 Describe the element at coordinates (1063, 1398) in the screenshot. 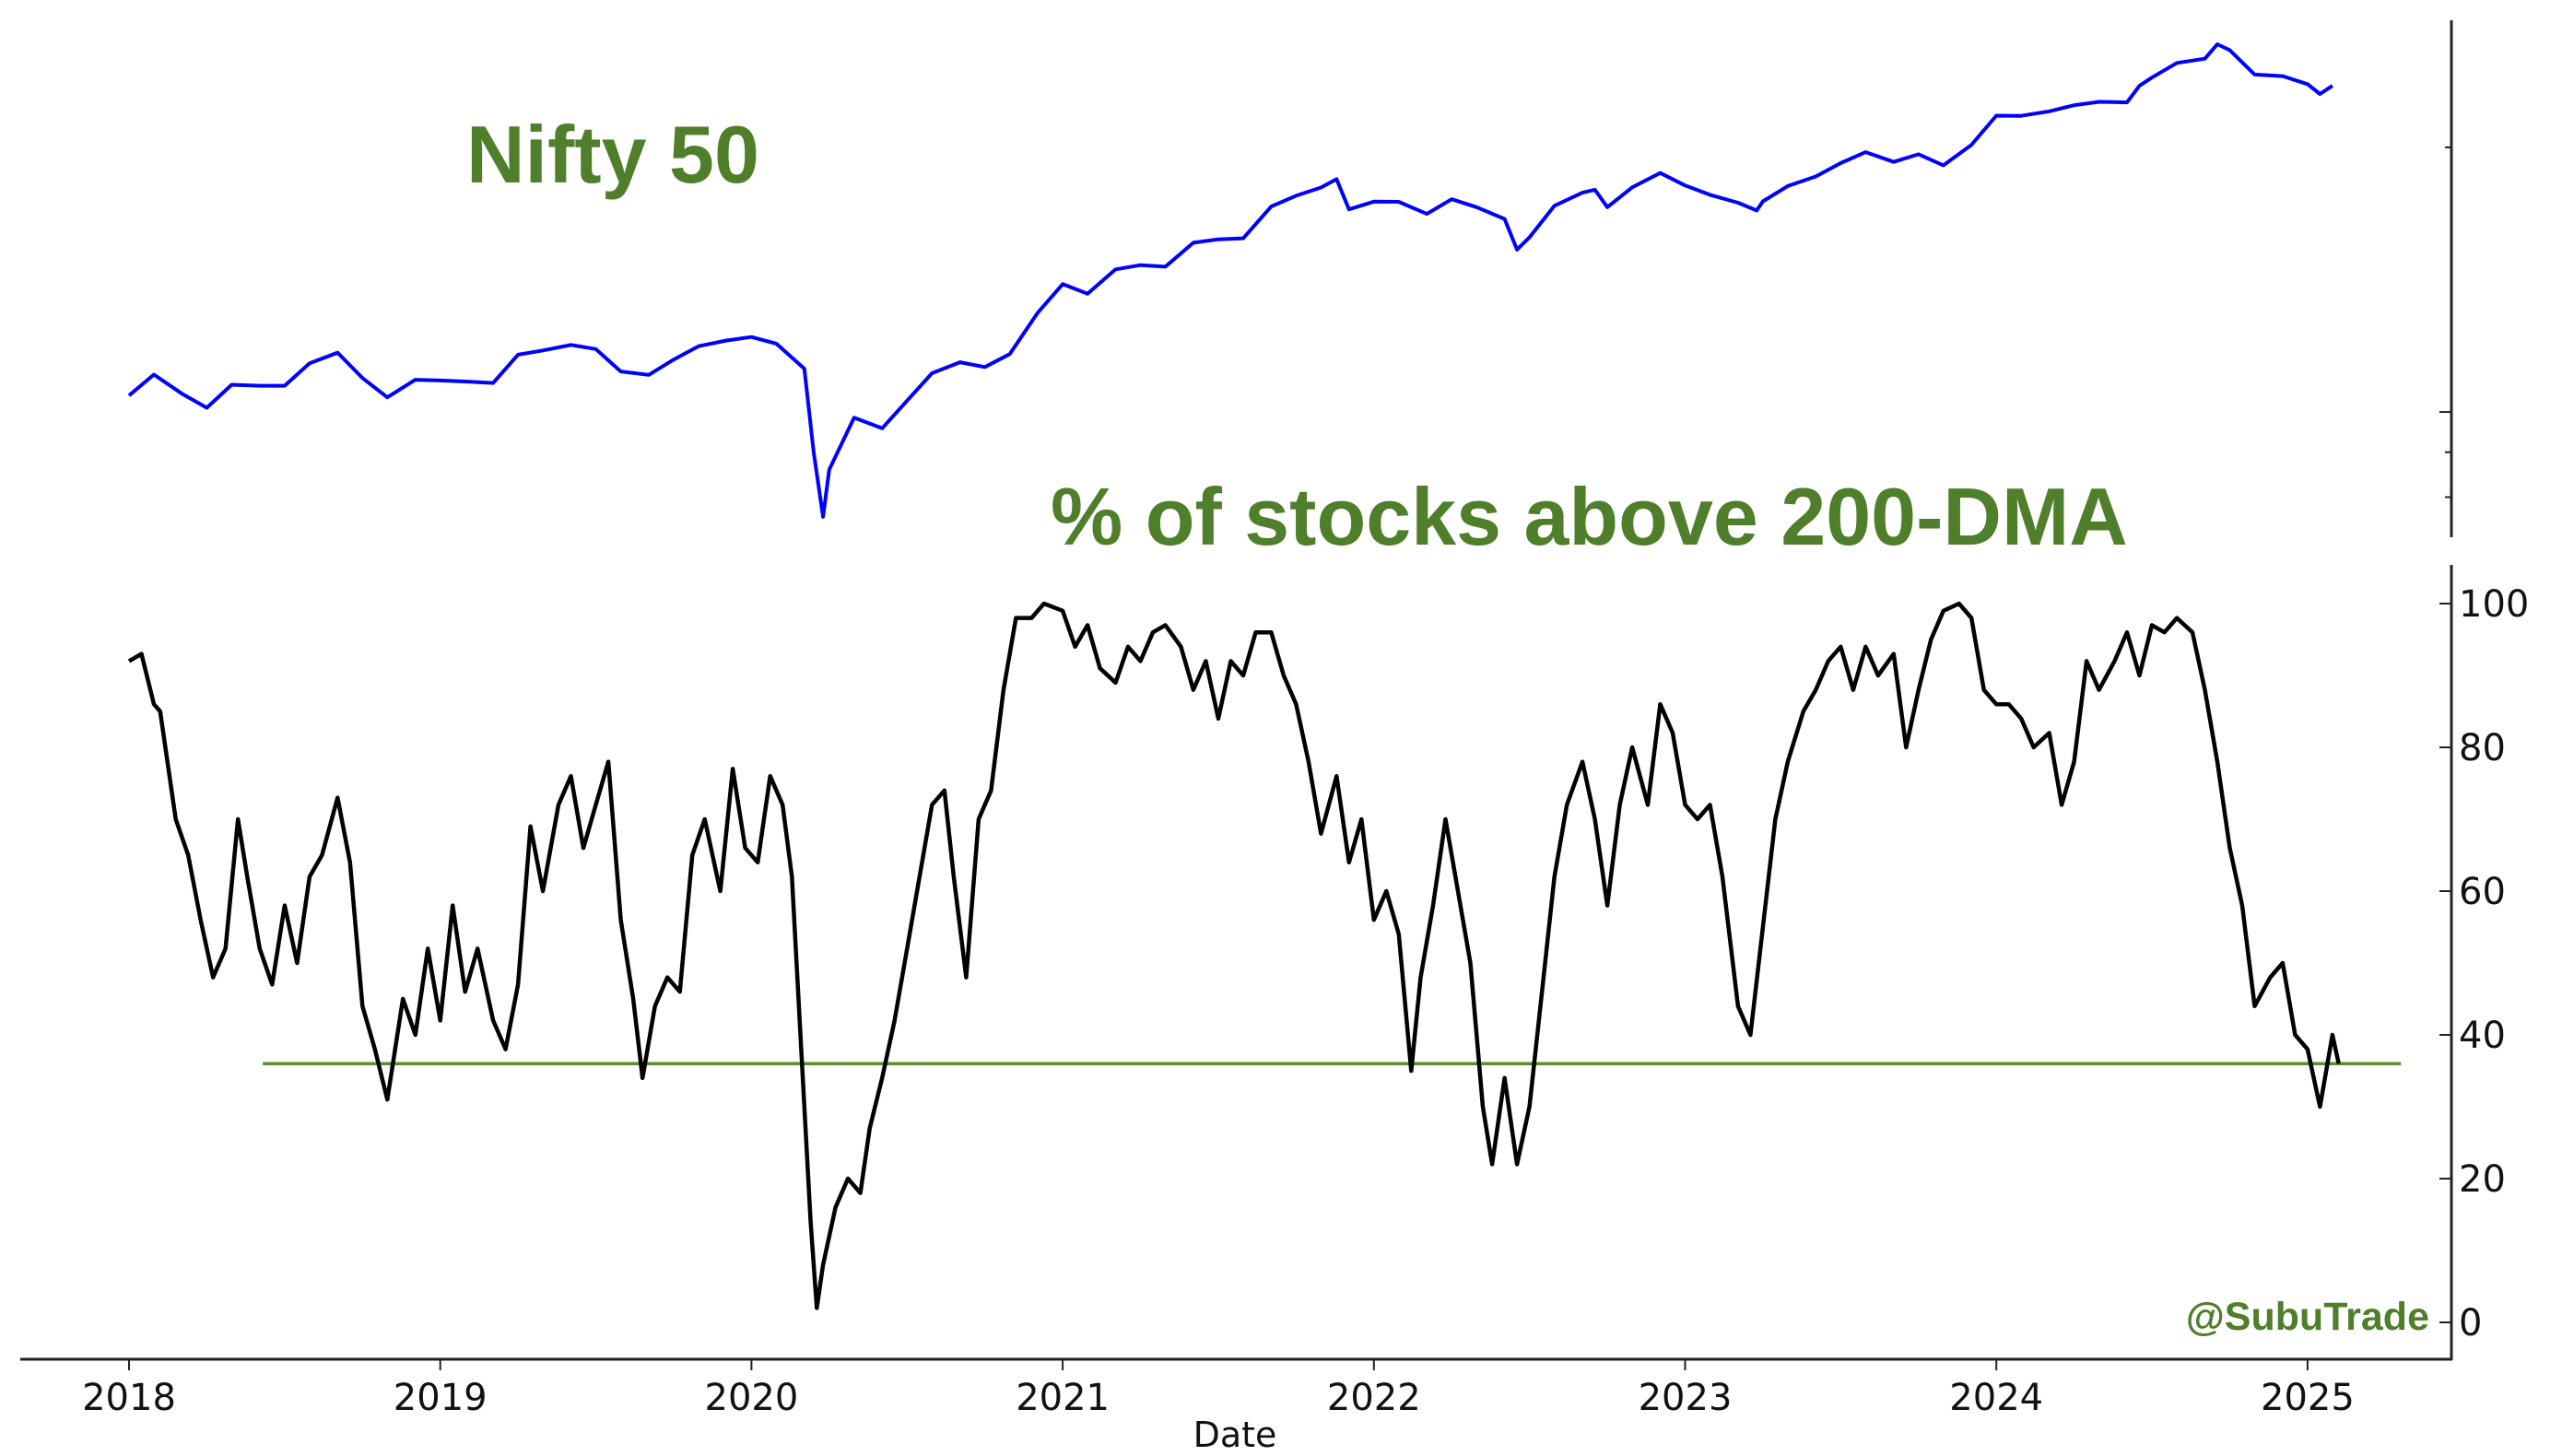

I see `x-tick-label: 2021` at that location.